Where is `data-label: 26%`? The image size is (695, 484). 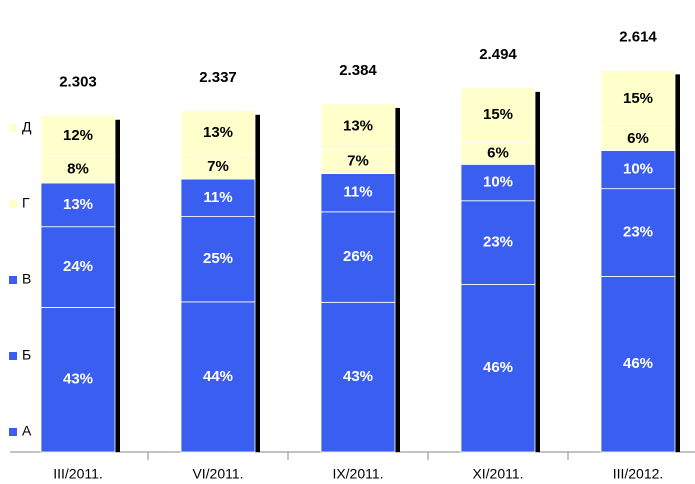 data-label: 26% is located at coordinates (358, 256).